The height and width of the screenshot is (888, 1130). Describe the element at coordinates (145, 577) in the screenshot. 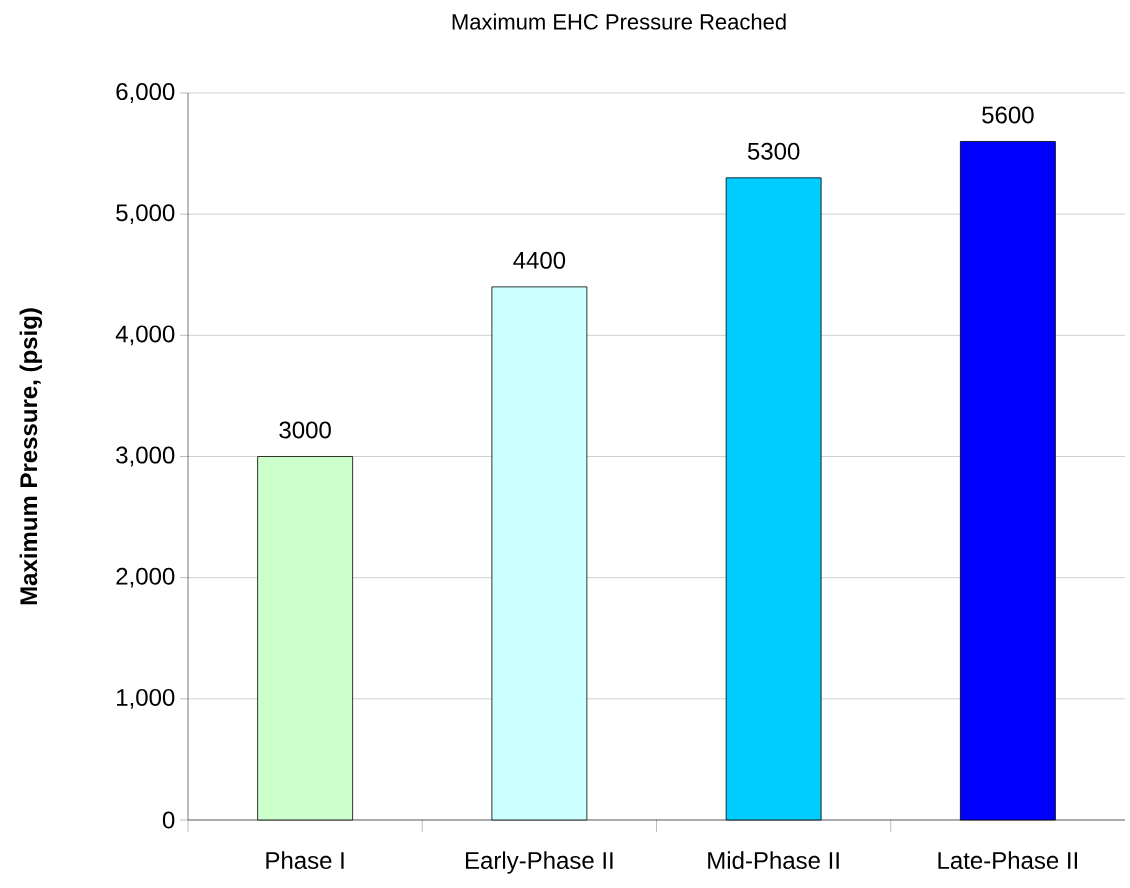

I see `y-tick-label: 2,000` at that location.